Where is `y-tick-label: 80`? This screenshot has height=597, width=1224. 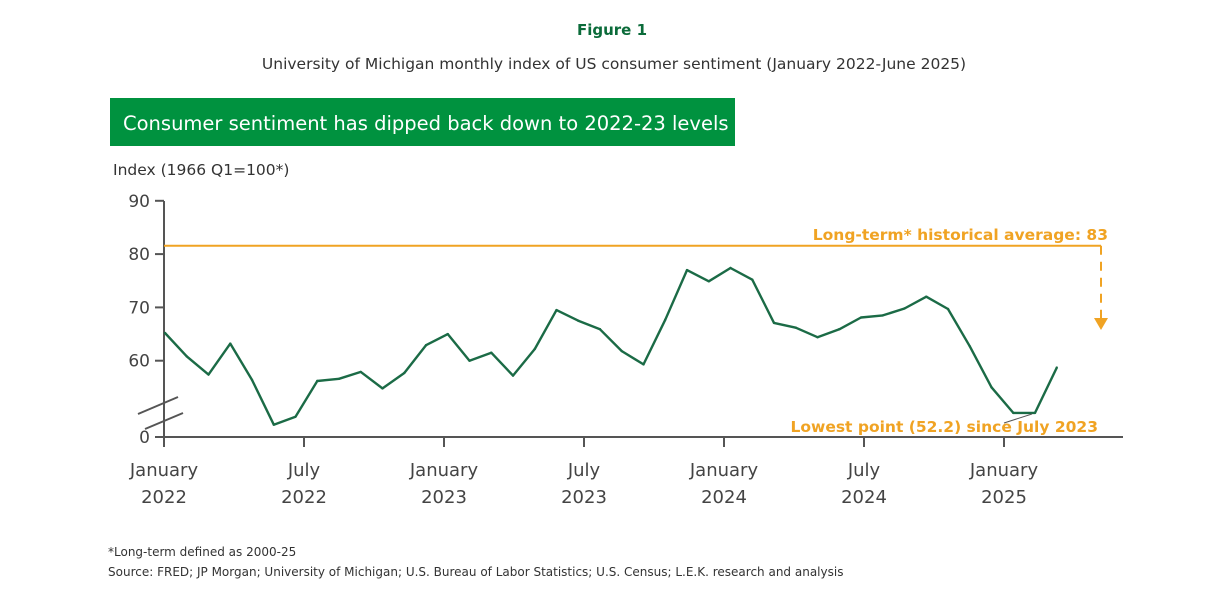 y-tick-label: 80 is located at coordinates (139, 255).